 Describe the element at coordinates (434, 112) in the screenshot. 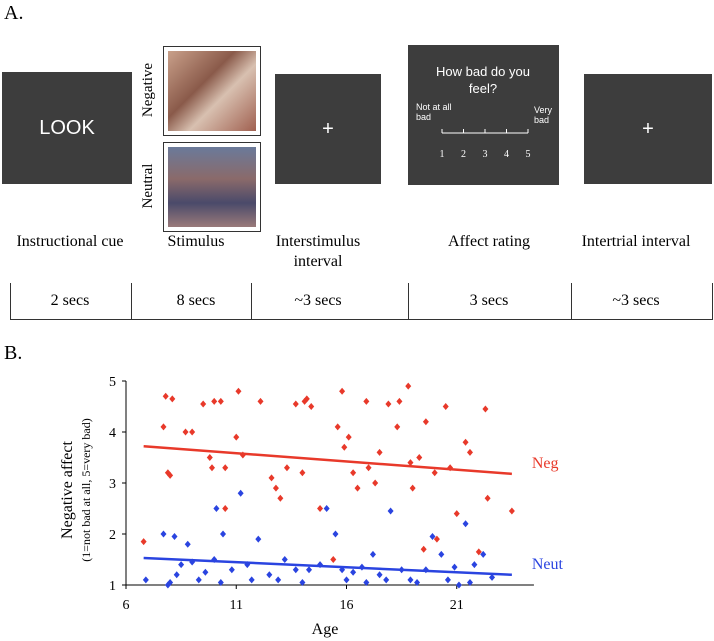

I see `rating-low: Not at all bad` at that location.